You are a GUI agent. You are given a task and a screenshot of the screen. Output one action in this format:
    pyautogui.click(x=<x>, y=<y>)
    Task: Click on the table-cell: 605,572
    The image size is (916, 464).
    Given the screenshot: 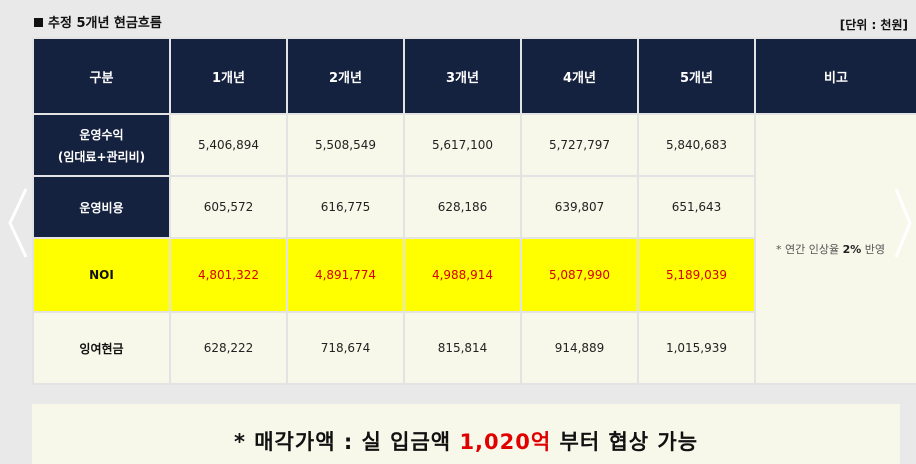 What is the action you would take?
    pyautogui.click(x=228, y=207)
    